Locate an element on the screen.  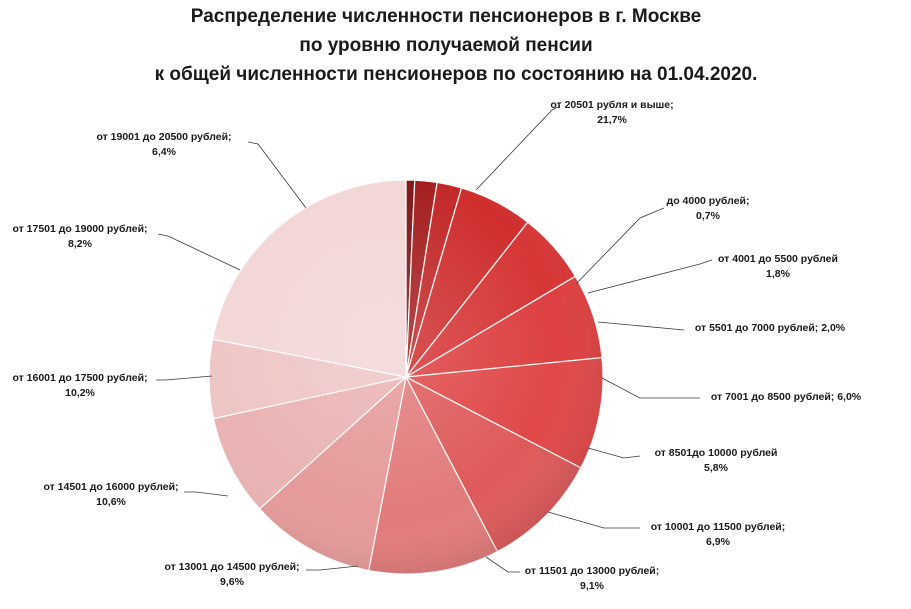
slice-label-10: от 16001 до 17500 рублей; 10,2% is located at coordinates (79, 385).